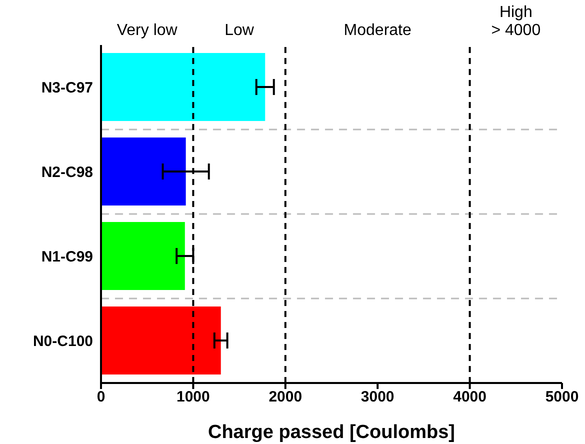 The height and width of the screenshot is (444, 585). What do you see at coordinates (239, 30) in the screenshot?
I see `text: Low` at bounding box center [239, 30].